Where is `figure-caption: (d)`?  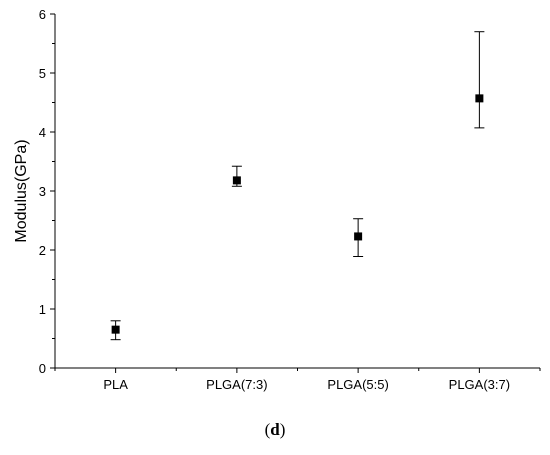
figure-caption: (d) is located at coordinates (275, 430).